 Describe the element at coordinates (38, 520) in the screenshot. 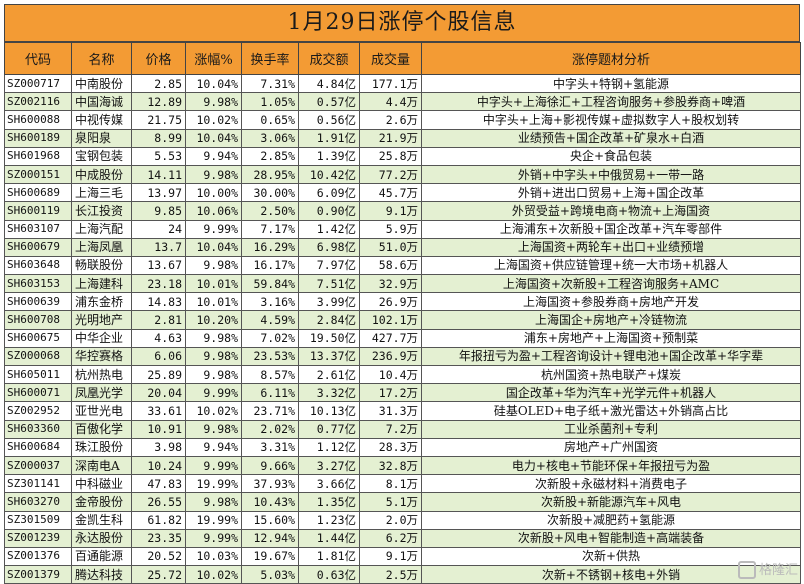

I see `cell-code: SZ301509` at that location.